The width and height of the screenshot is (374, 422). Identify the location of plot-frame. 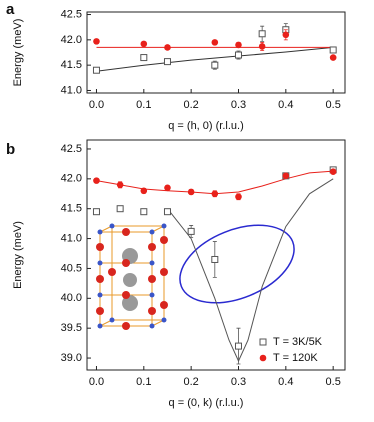
(216, 52).